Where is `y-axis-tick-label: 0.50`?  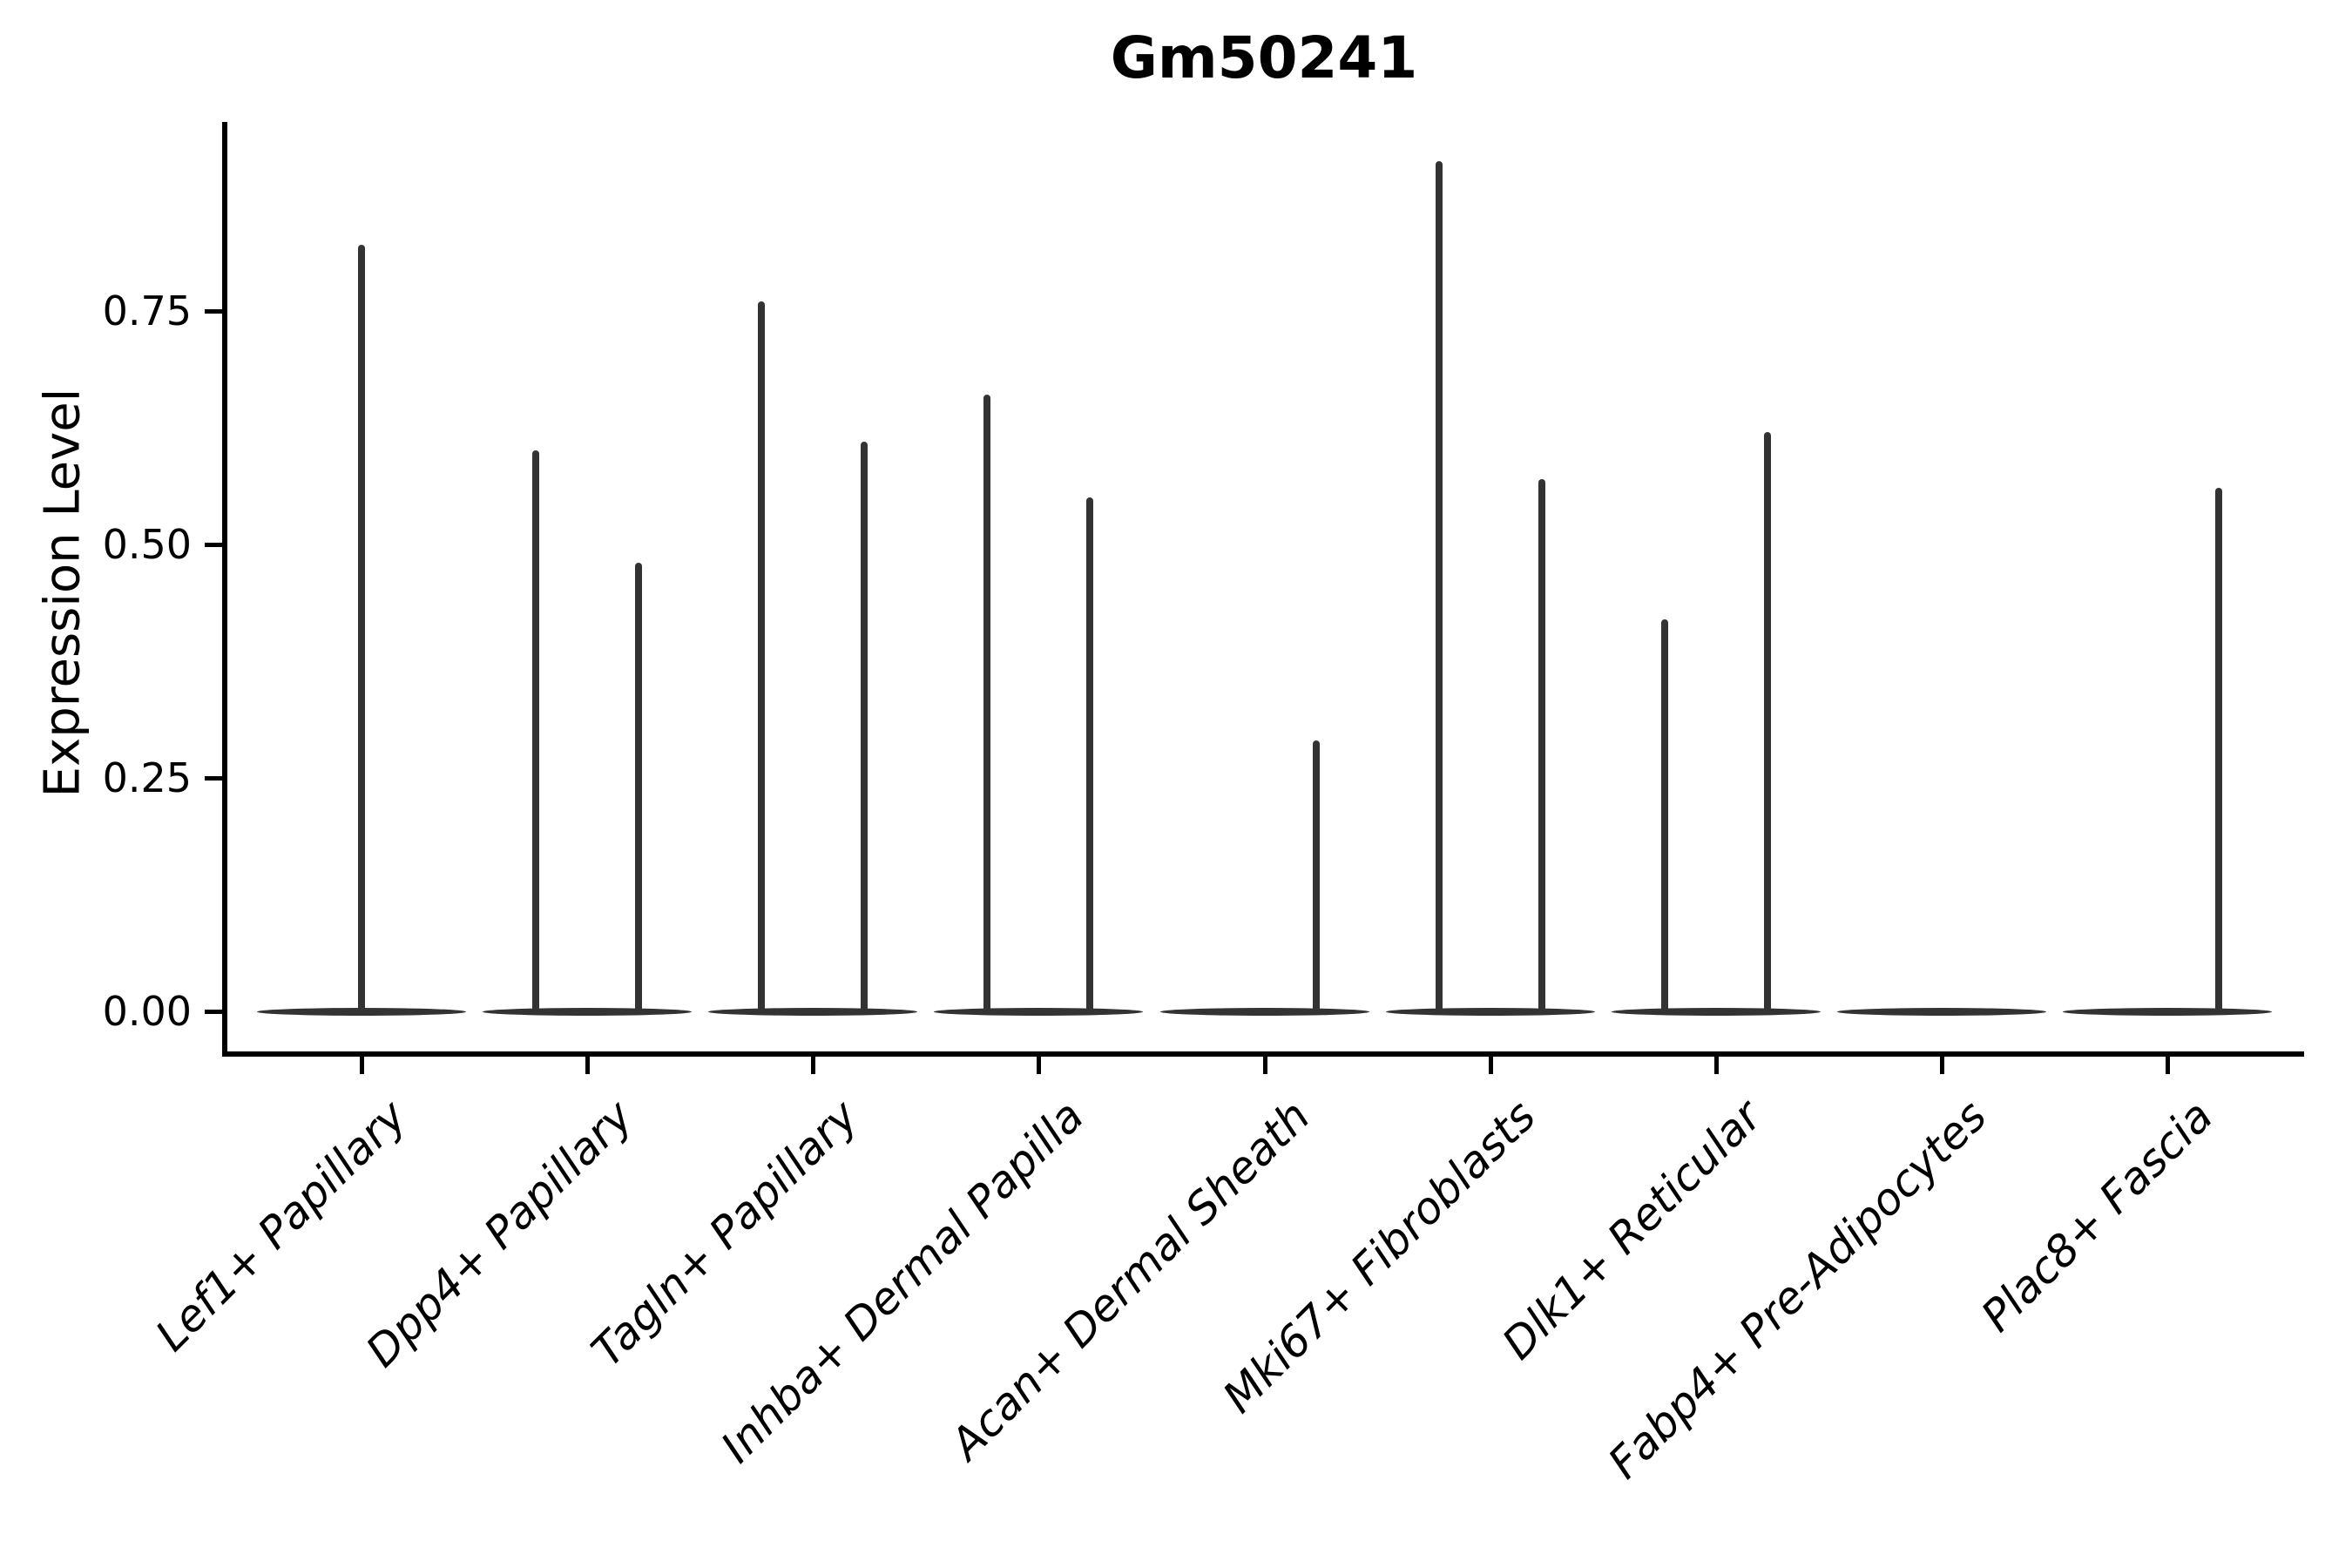 y-axis-tick-label: 0.50 is located at coordinates (147, 544).